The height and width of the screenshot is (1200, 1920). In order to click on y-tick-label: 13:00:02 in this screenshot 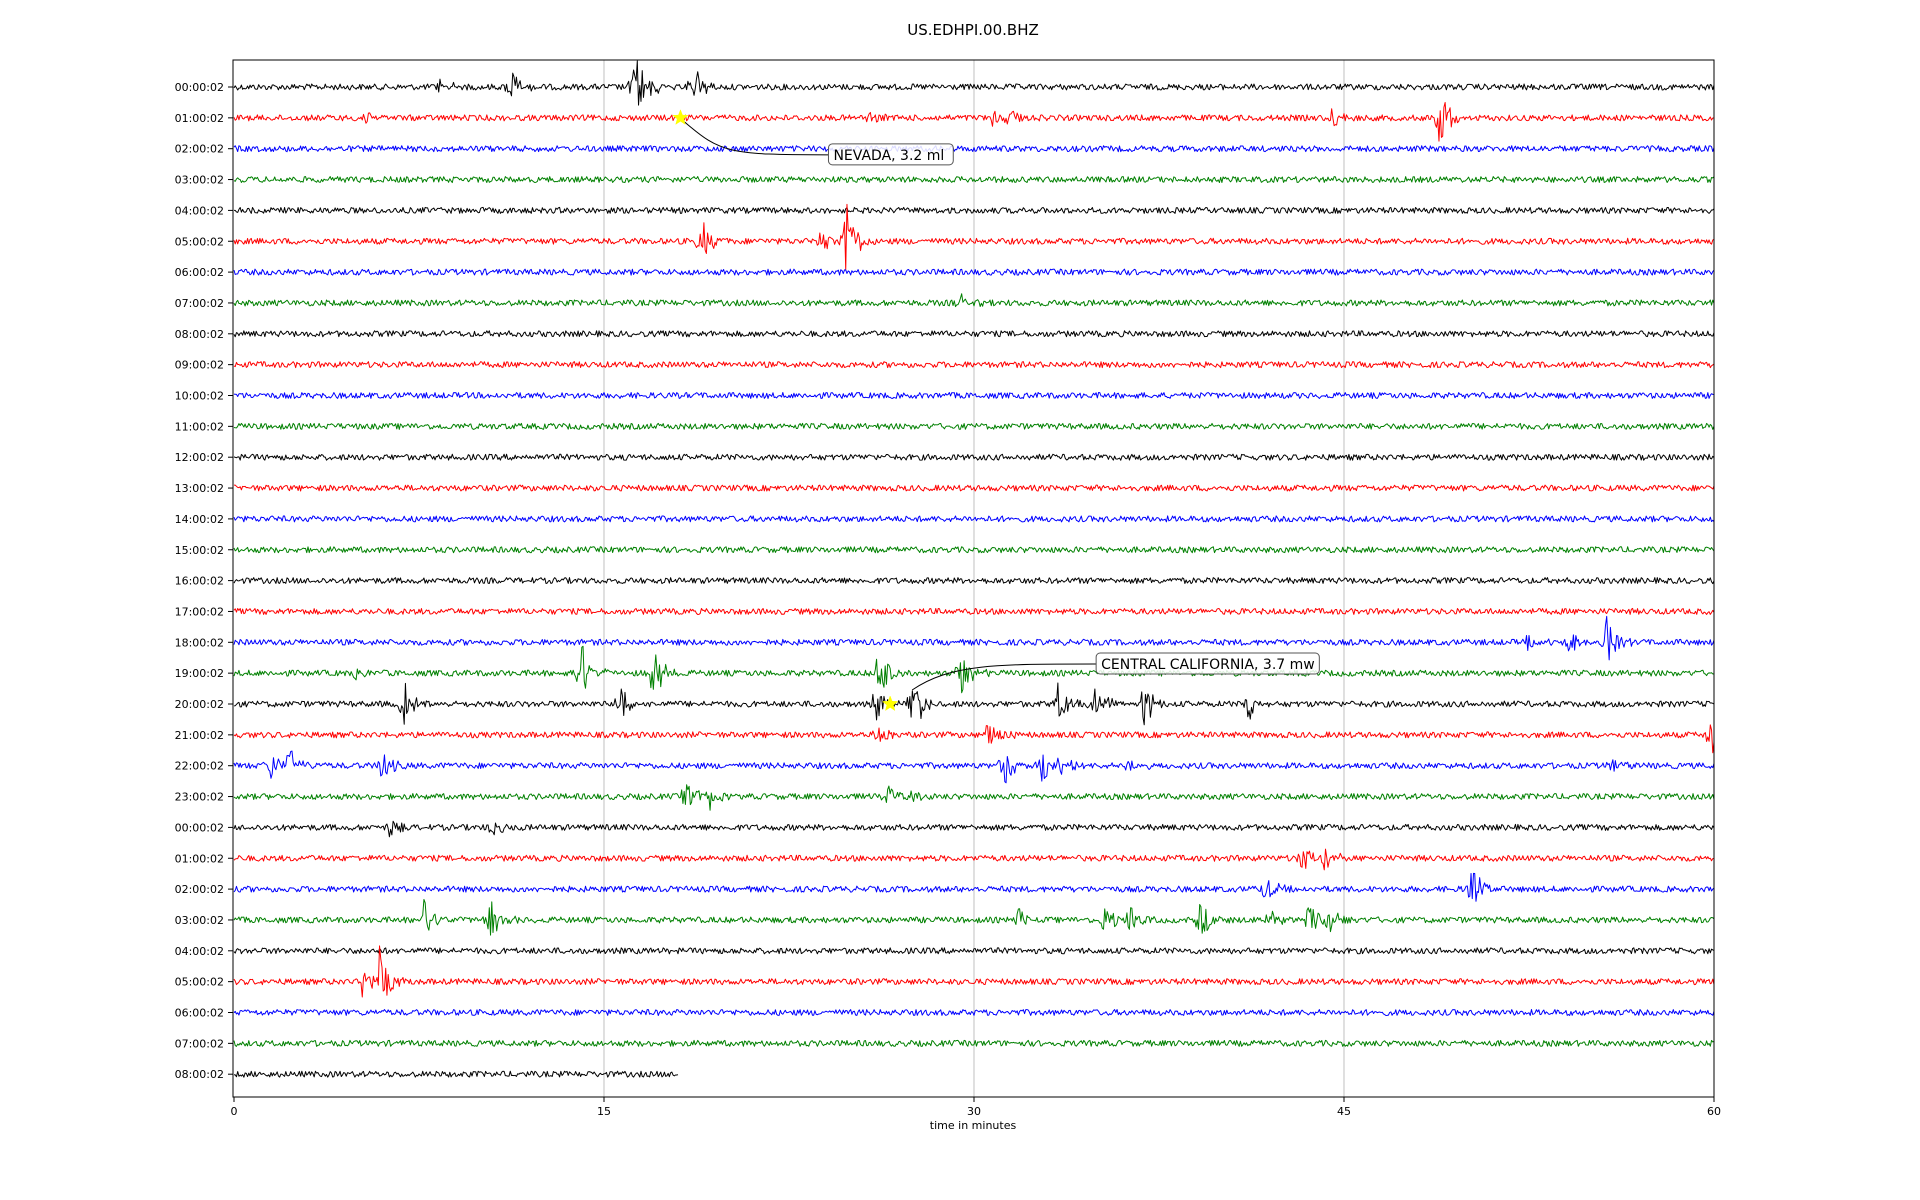, I will do `click(199, 488)`.